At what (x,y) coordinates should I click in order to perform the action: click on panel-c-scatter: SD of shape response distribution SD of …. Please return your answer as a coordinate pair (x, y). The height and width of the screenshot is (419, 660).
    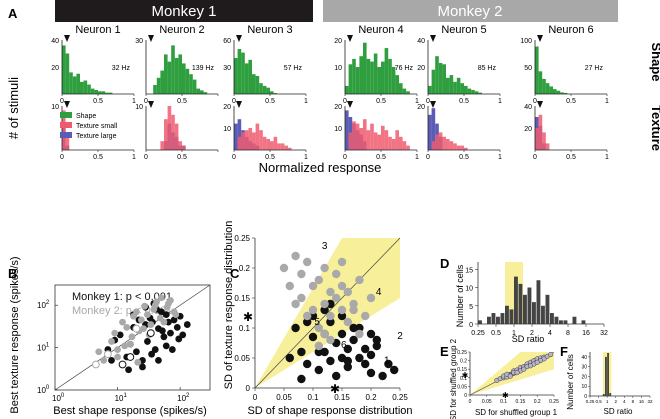
    Looking at the image, I should click on (318, 319).